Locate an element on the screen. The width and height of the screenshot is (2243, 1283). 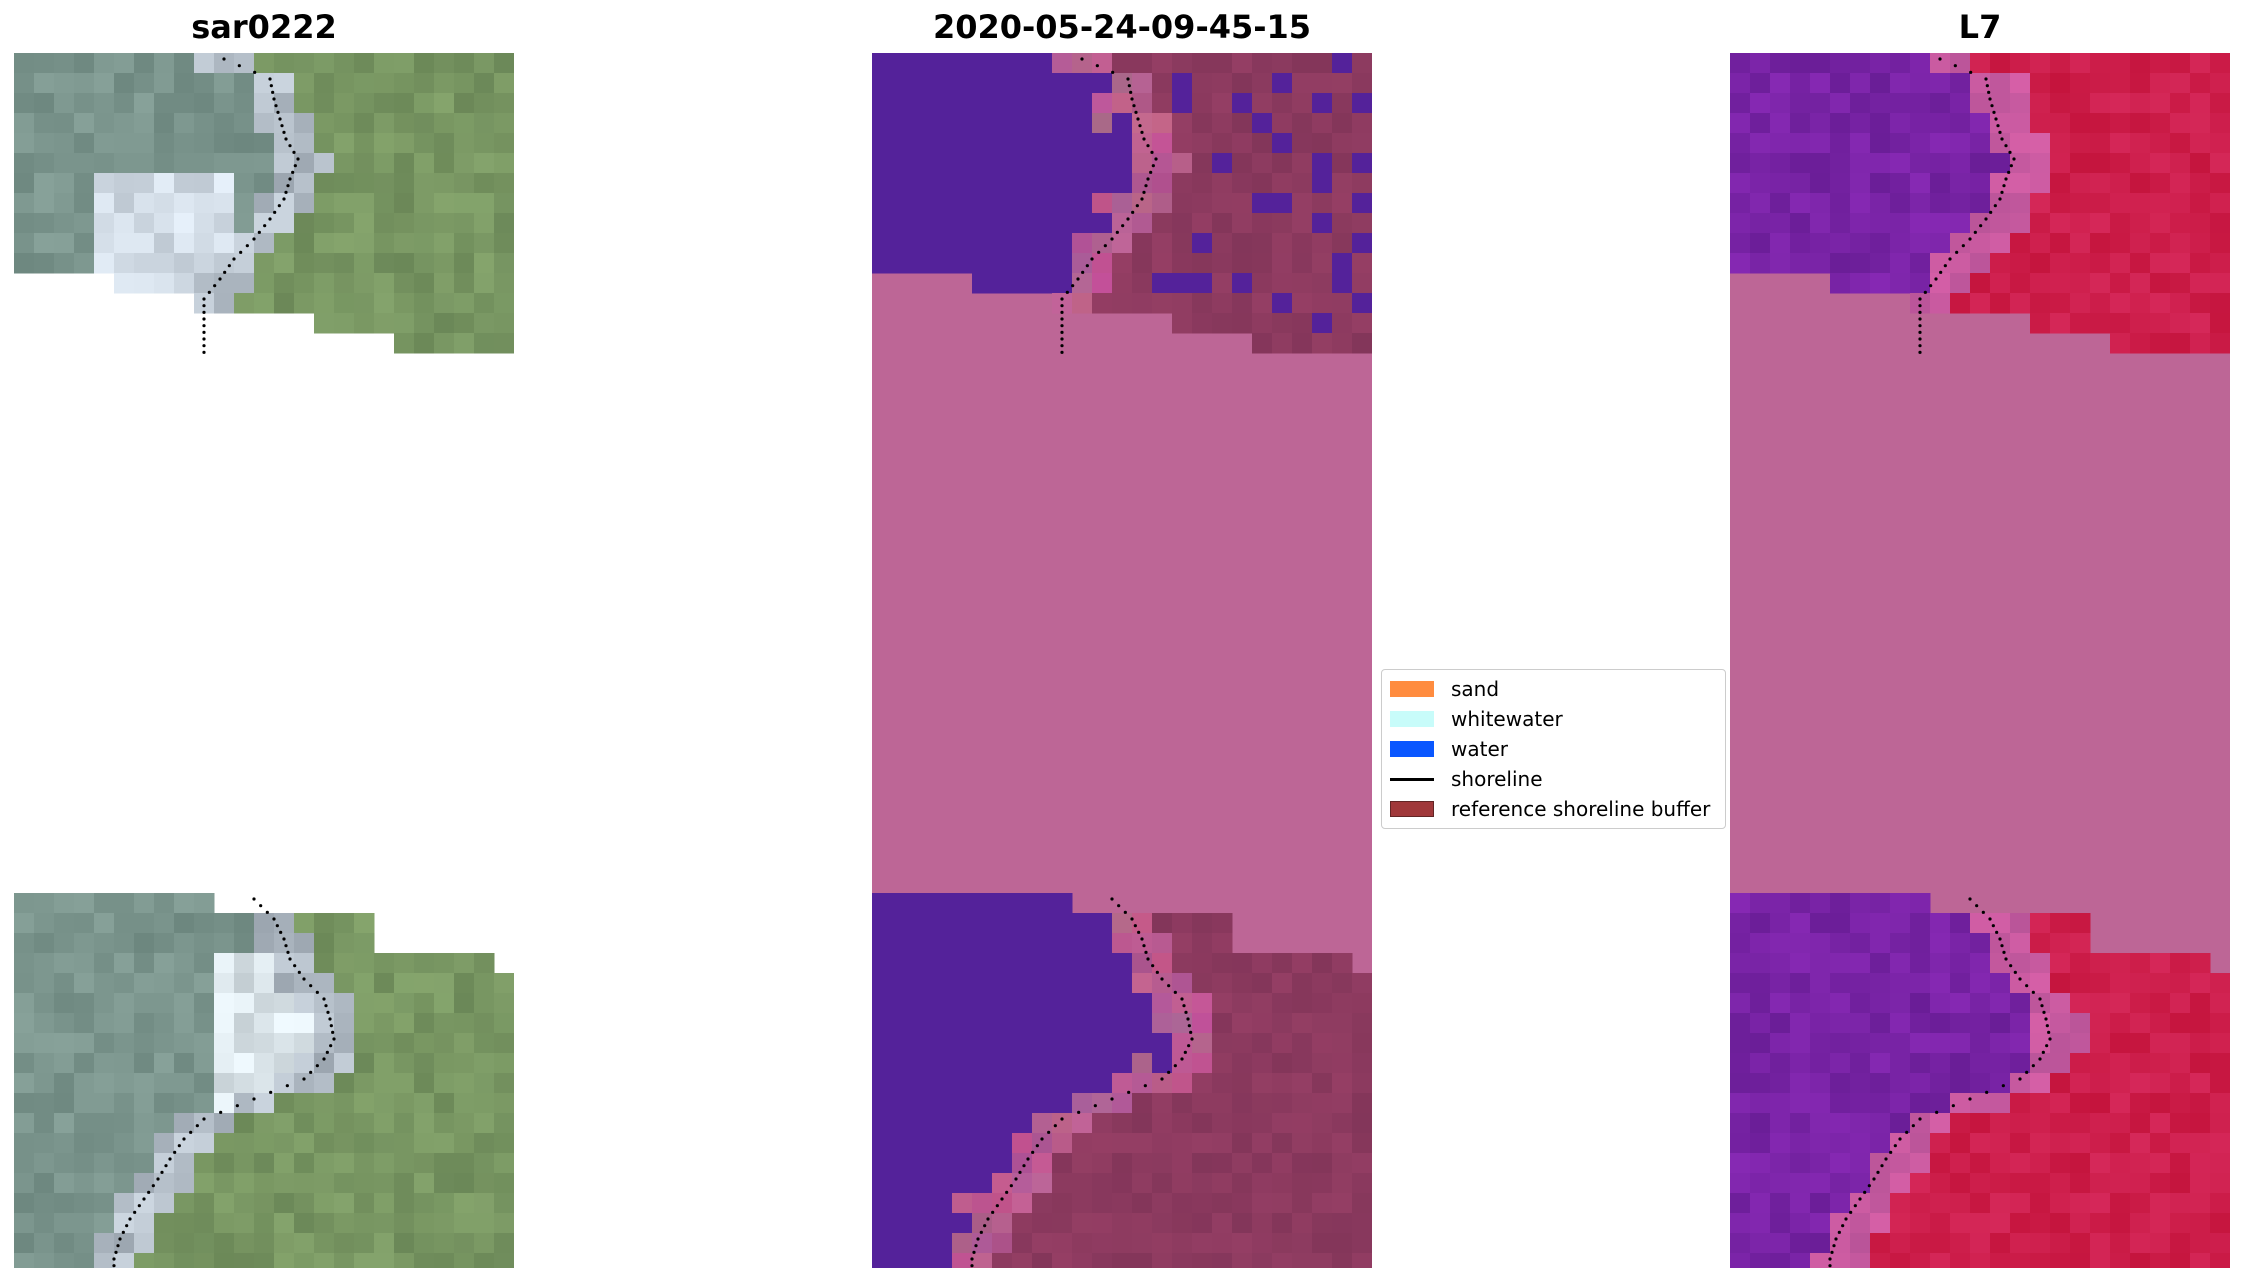
panel-title-classified: 2020-05-24-09-45-15 is located at coordinates (1122, 27).